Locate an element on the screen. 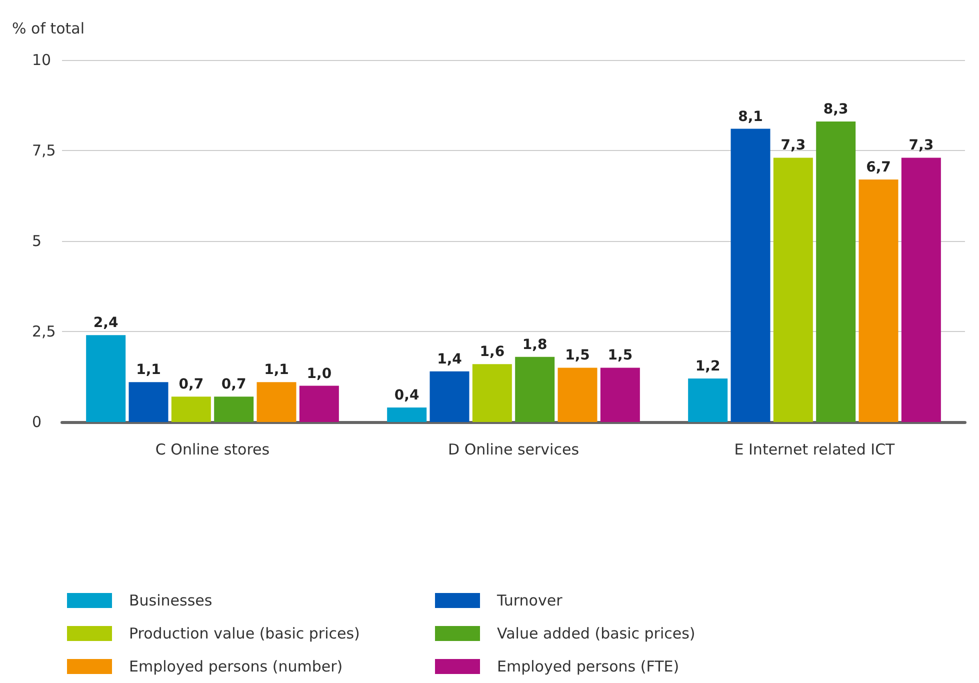  legend-label: Production value (basic prices) is located at coordinates (244, 633).